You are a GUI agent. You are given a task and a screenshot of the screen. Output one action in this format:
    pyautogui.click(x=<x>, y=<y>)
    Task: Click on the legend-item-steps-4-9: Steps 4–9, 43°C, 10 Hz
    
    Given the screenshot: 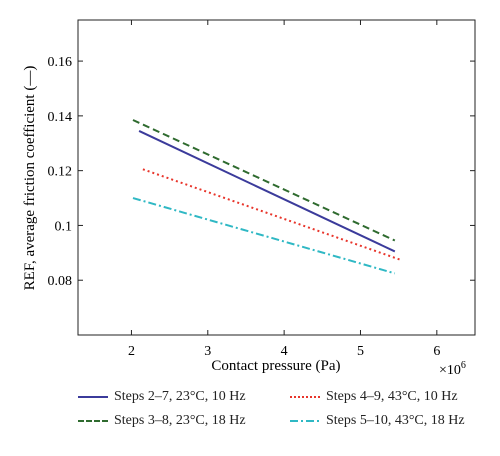 What is the action you would take?
    pyautogui.click(x=374, y=397)
    